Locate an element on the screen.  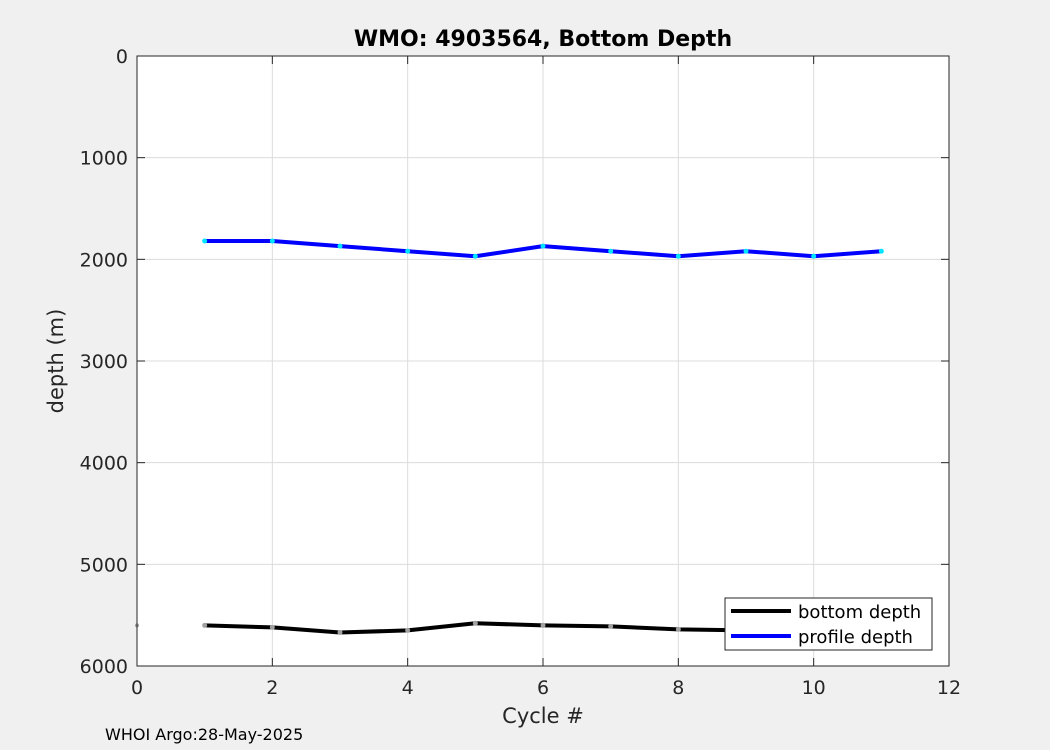
y-axis-label: depth (m) is located at coordinates (56, 361).